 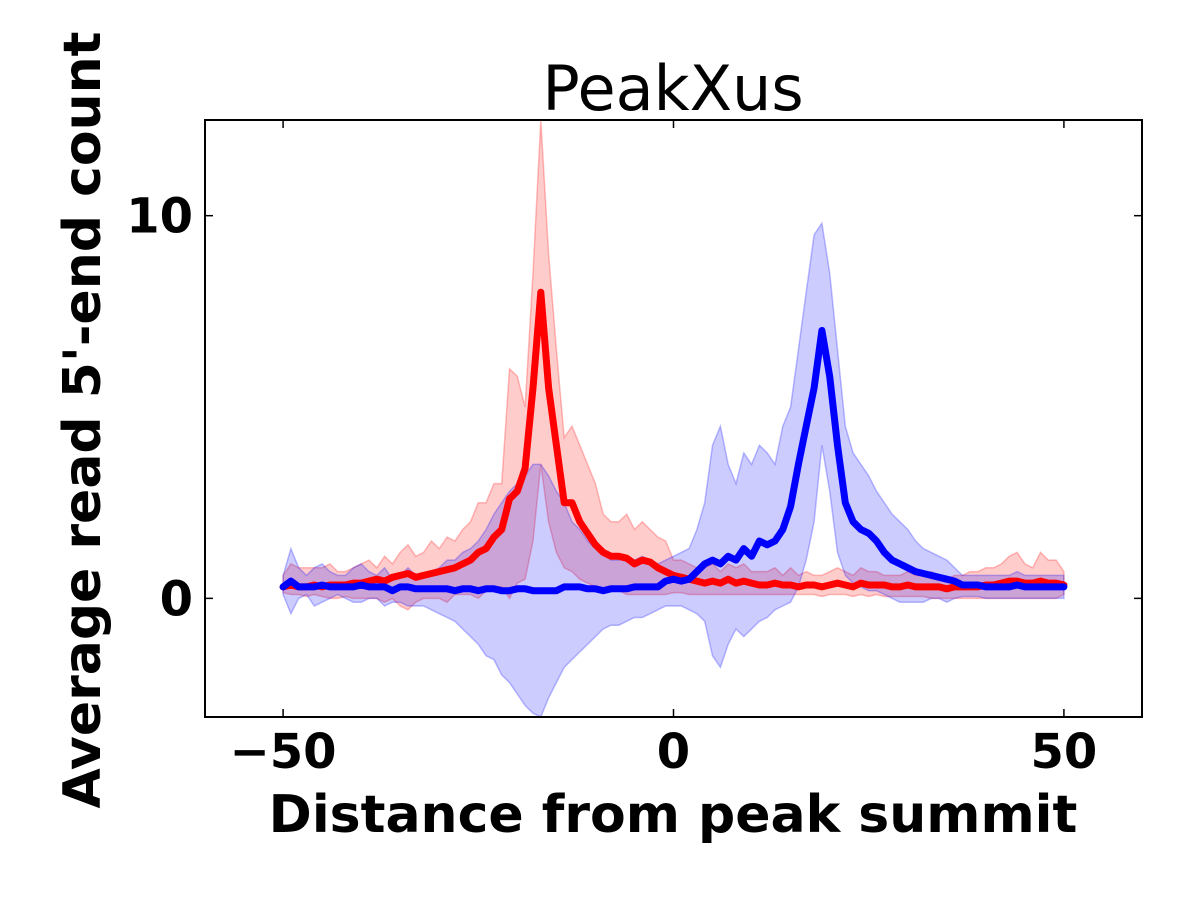 I want to click on x-tick-label: 0, so click(x=673, y=752).